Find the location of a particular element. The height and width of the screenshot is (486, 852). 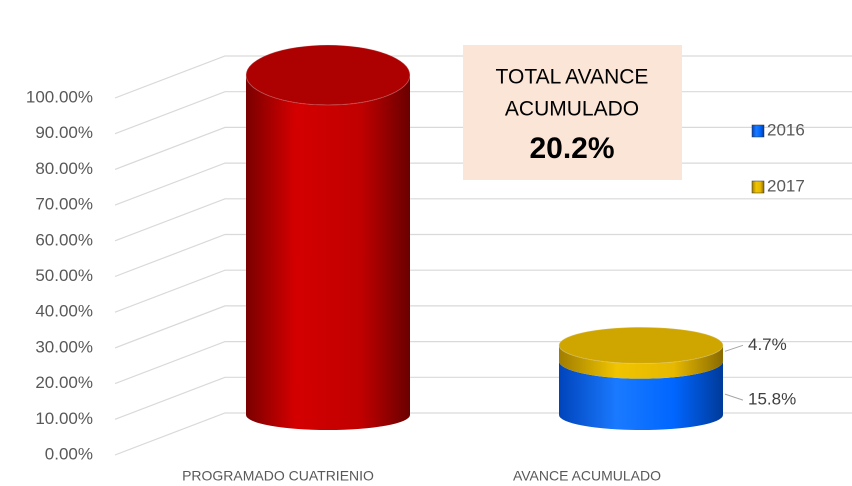

x-tick-label: PROGRAMADO CUATRIENIO is located at coordinates (278, 476).